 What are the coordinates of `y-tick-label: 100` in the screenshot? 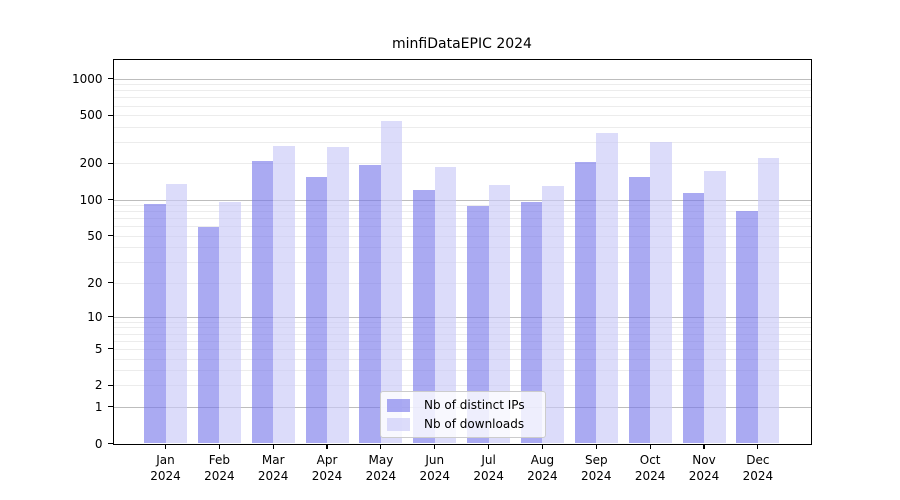 It's located at (91, 199).